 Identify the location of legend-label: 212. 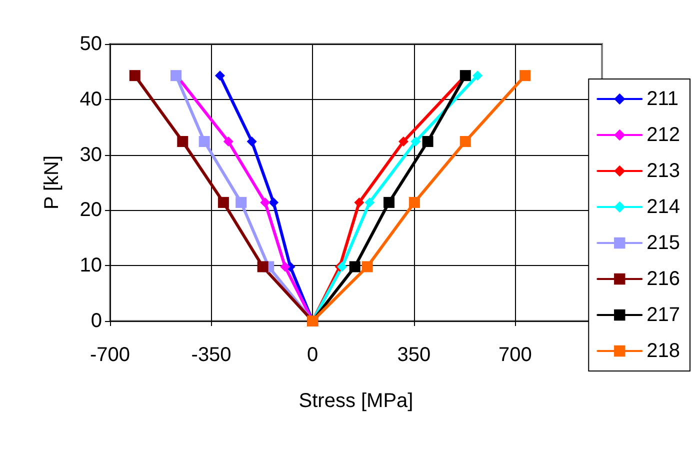
(663, 135).